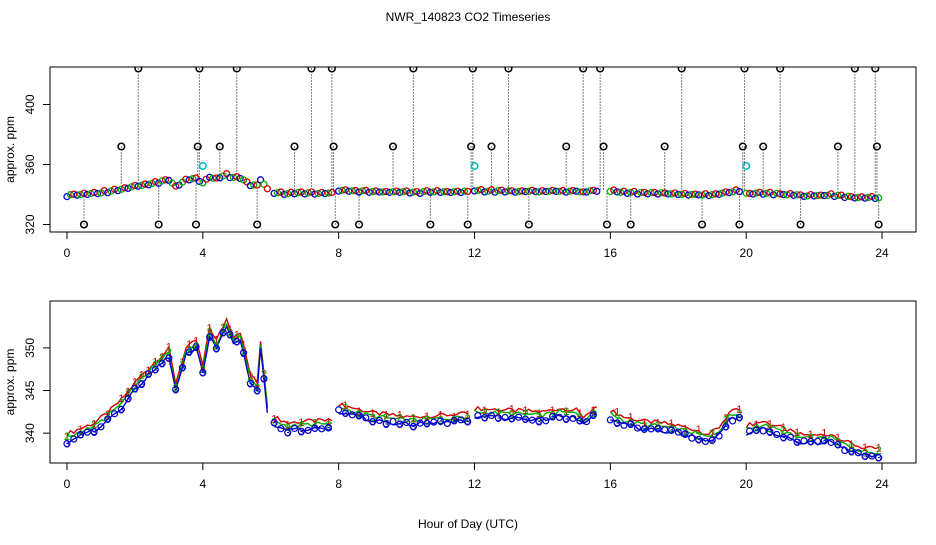 This screenshot has width=936, height=545. Describe the element at coordinates (30, 348) in the screenshot. I see `bottom-y-tick-label: 350` at that location.